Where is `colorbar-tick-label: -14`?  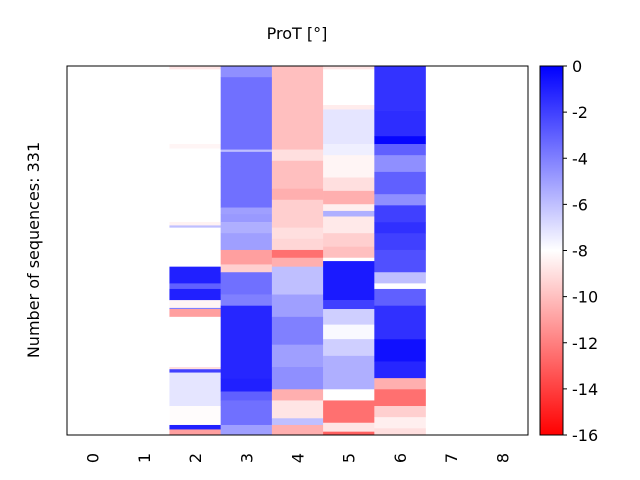 colorbar-tick-label: -14 is located at coordinates (585, 389).